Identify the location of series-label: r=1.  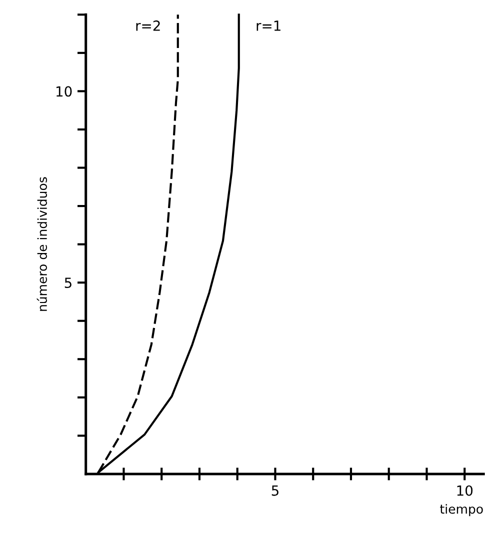
(268, 25).